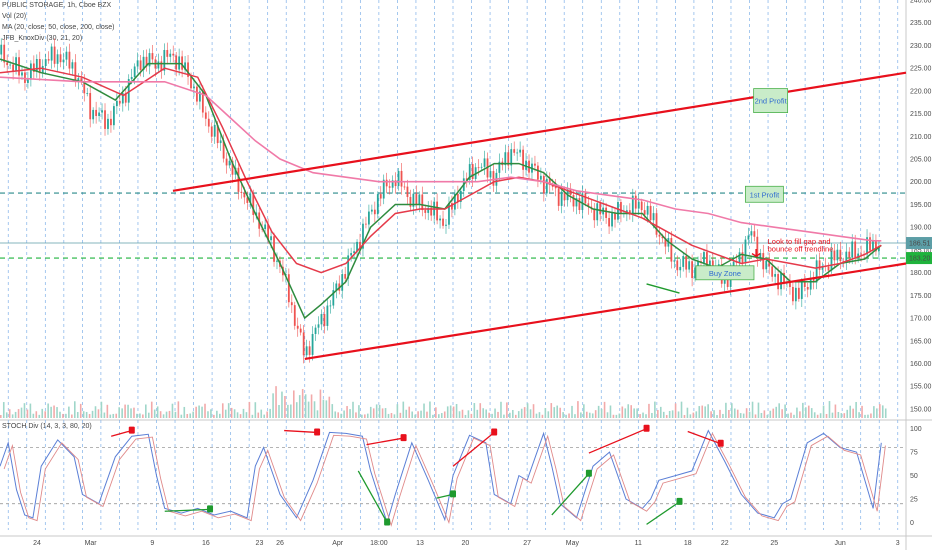  Describe the element at coordinates (379, 543) in the screenshot. I see `x-tick-label: 18:00` at that location.